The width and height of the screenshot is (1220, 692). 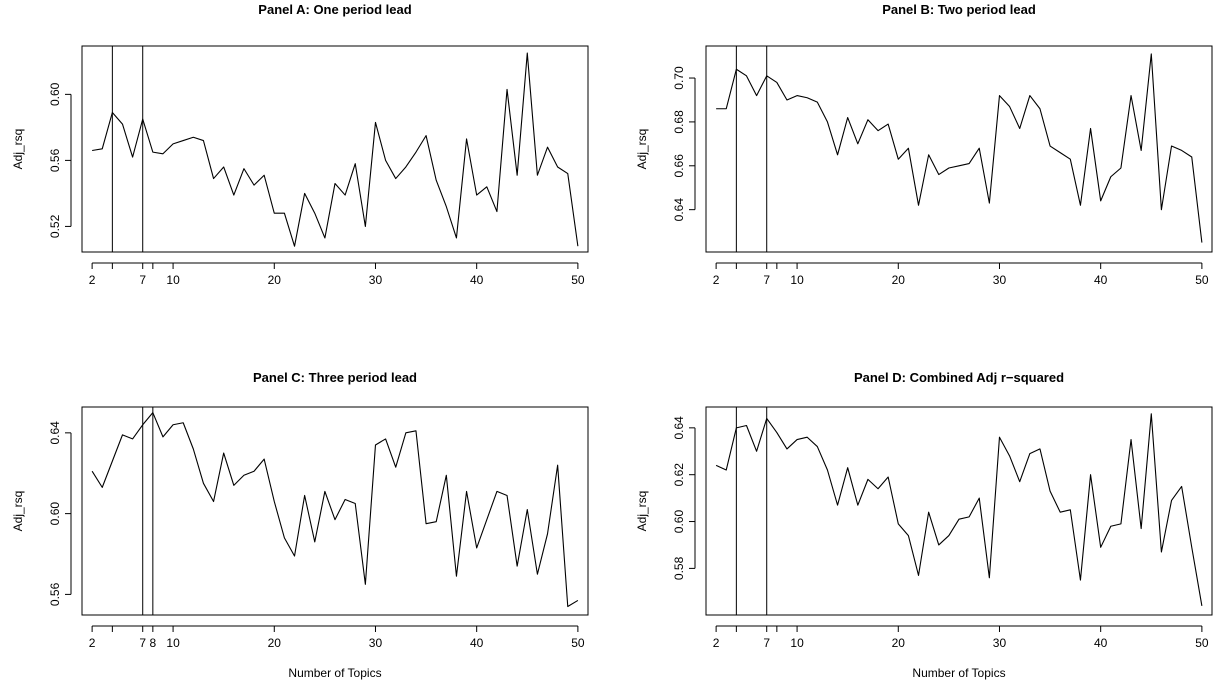 What do you see at coordinates (334, 9) in the screenshot?
I see `panel-title: Panel A: One period lead` at bounding box center [334, 9].